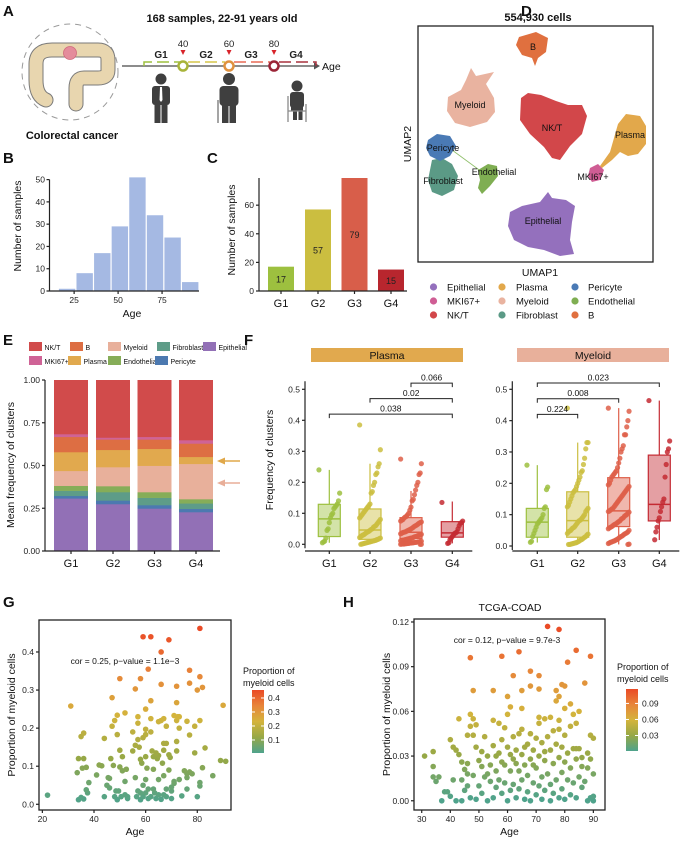  Describe the element at coordinates (53, 348) in the screenshot. I see `legend-label: NK/T` at that location.